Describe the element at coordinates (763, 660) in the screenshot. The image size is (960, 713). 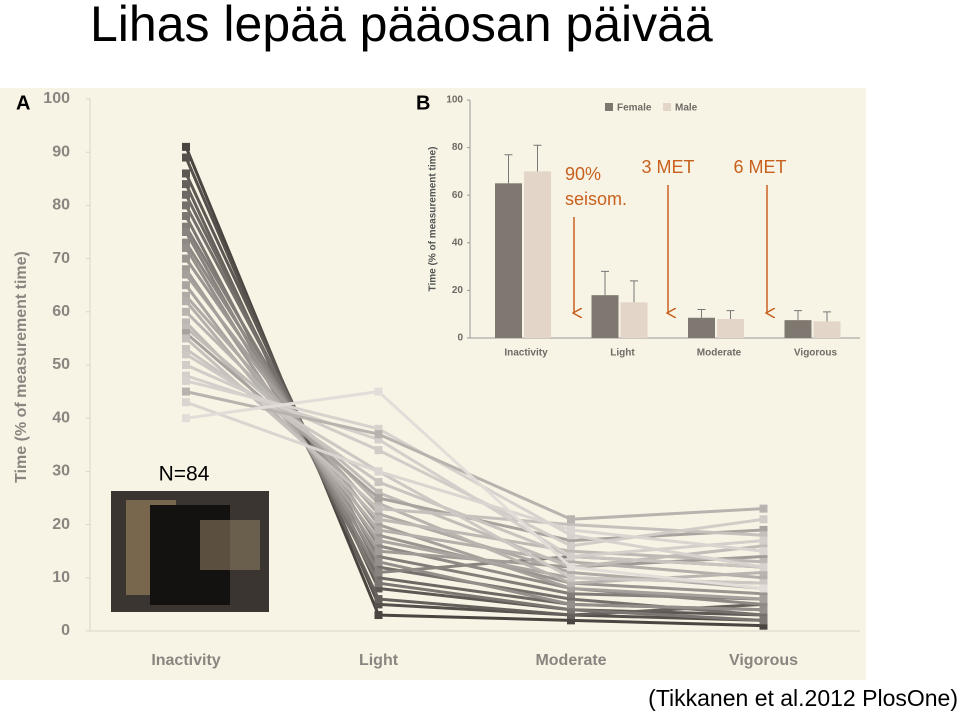
I see `x-tick-label: Vigorous` at that location.